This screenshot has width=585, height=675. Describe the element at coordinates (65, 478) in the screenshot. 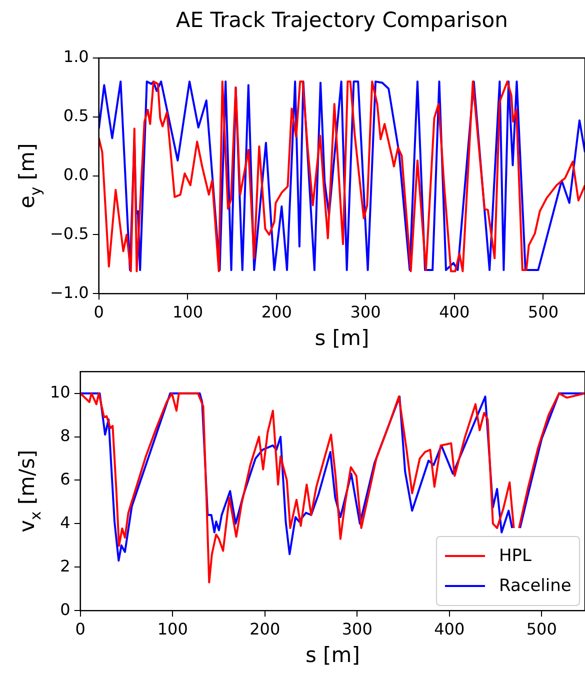

I see `y-tick-label: 6` at that location.